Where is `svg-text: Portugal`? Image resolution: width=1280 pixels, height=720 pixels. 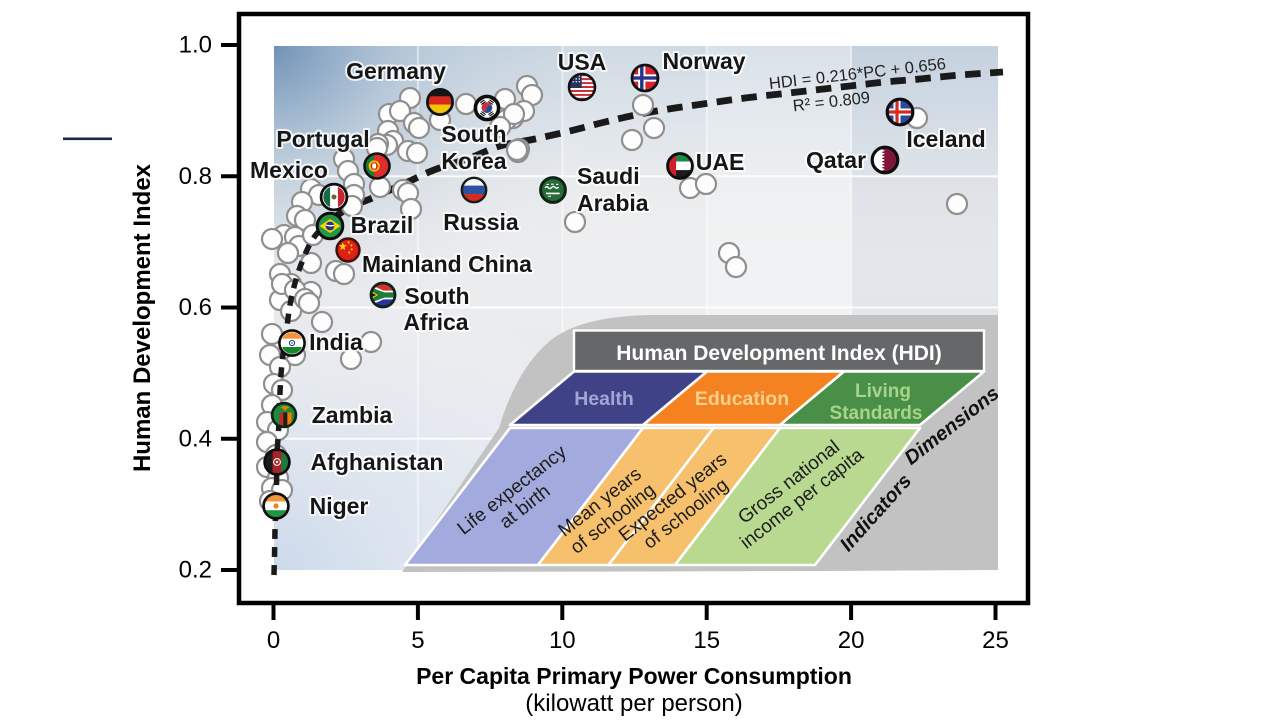
svg-text: Portugal is located at coordinates (322, 139).